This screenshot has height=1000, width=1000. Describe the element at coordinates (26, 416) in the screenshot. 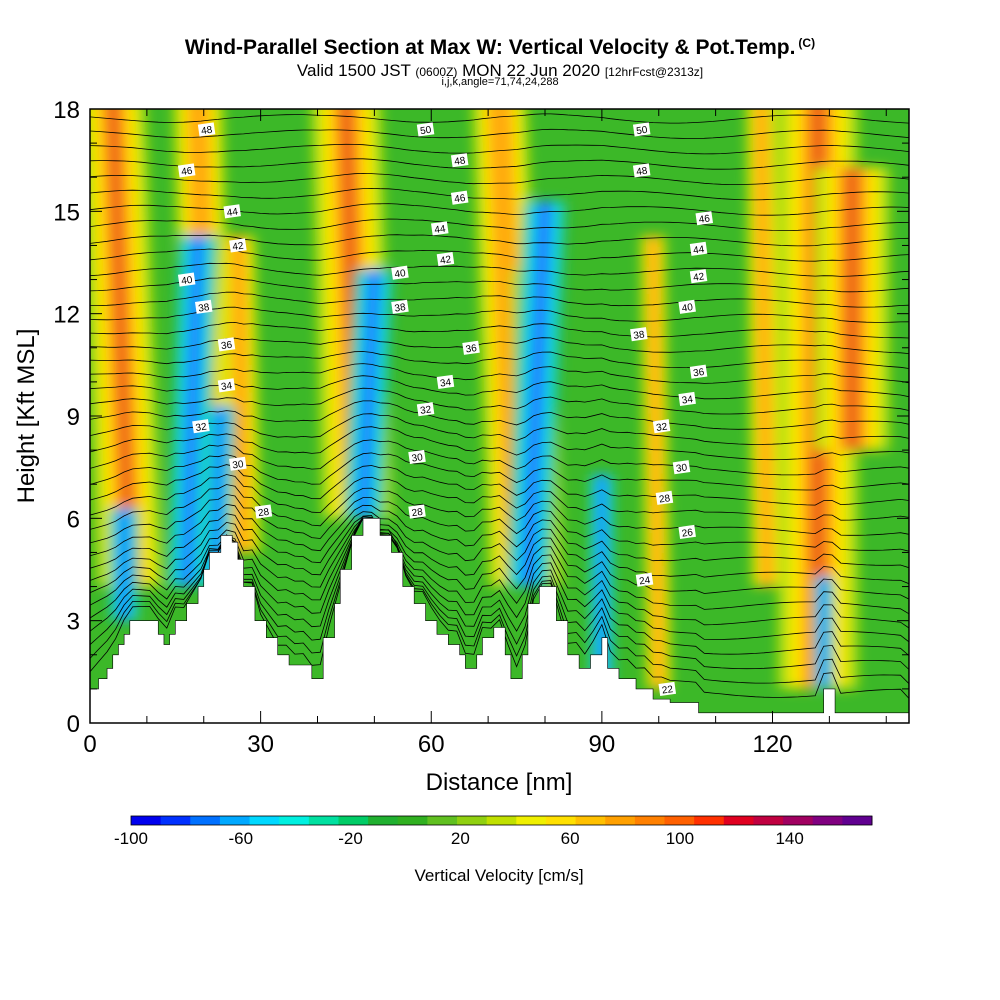

I see `y-axis-label: Height [Kft MSL]` at that location.